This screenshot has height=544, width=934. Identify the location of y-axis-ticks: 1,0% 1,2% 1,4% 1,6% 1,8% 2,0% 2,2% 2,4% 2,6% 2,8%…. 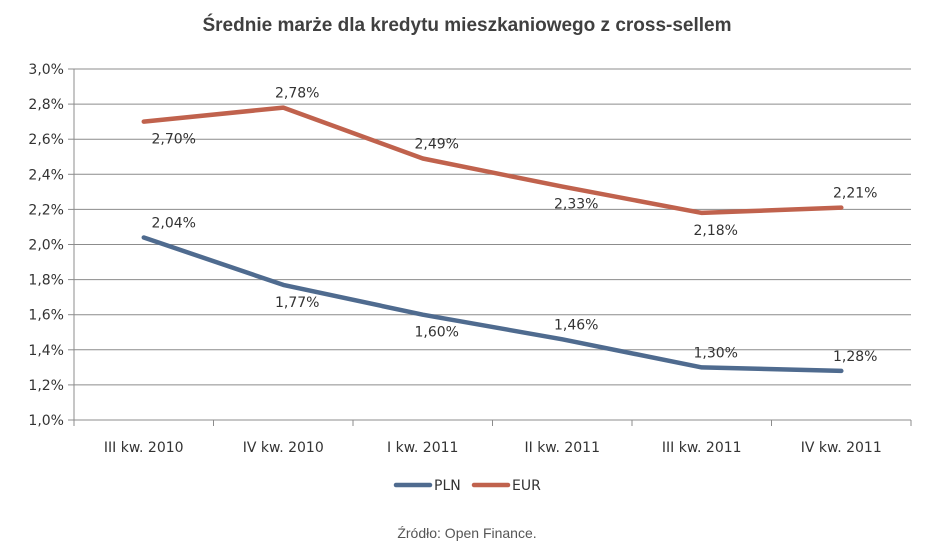
(46, 245).